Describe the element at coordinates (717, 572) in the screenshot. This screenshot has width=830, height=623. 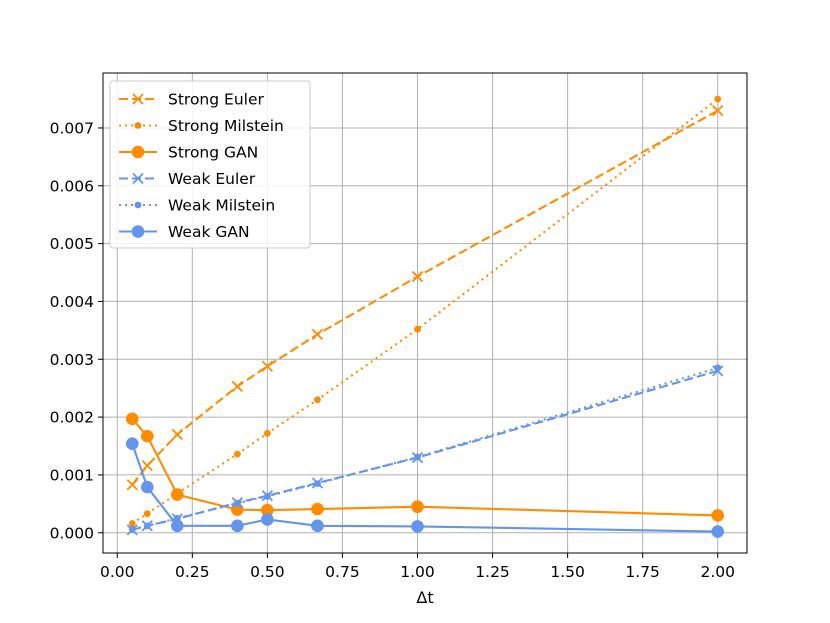
I see `x-tick-label: 2.00` at that location.